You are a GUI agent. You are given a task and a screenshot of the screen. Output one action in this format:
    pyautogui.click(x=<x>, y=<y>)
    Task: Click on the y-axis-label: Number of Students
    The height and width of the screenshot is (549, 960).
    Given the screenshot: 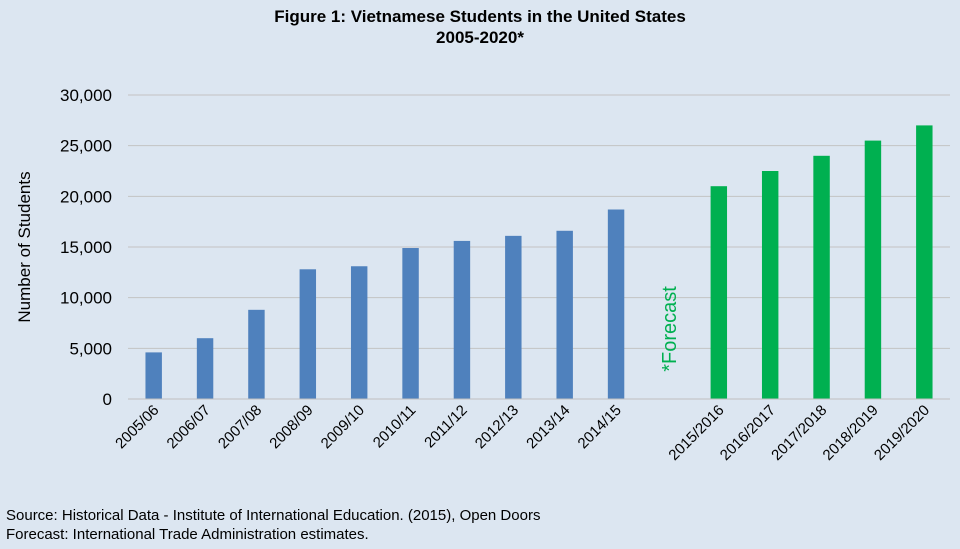 What is the action you would take?
    pyautogui.click(x=24, y=246)
    